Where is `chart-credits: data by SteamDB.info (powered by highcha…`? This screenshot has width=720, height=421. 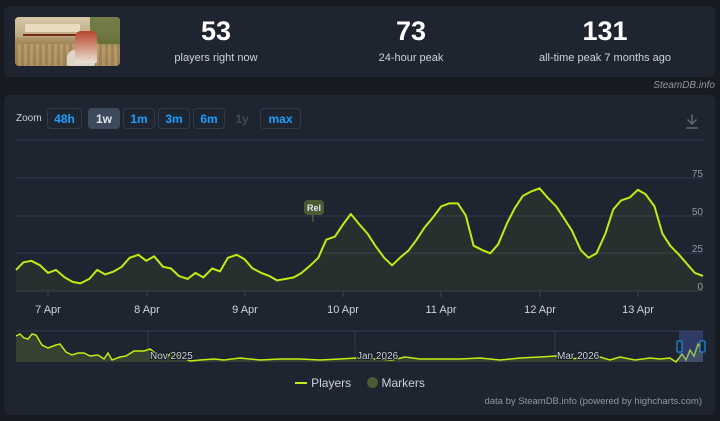 chart-credits: data by SteamDB.info (powered by highcha… is located at coordinates (593, 401).